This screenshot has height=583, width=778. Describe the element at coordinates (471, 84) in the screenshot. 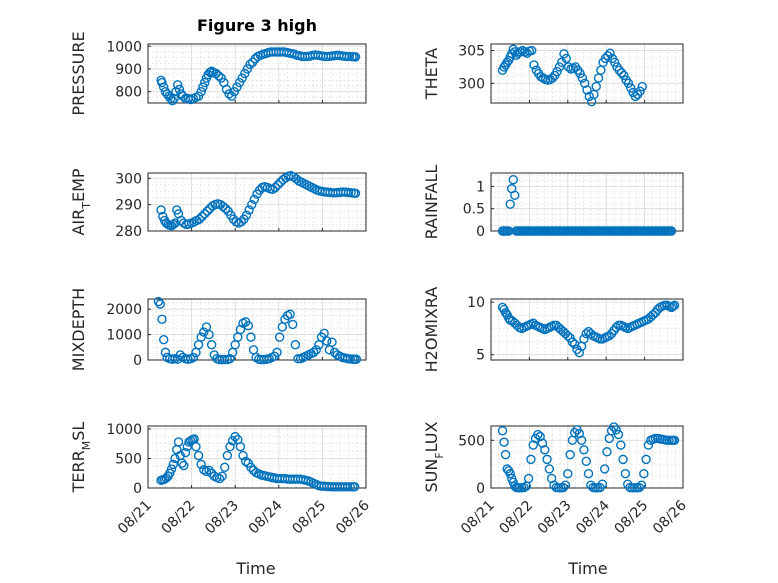

I see `y-tick-label: 300` at that location.